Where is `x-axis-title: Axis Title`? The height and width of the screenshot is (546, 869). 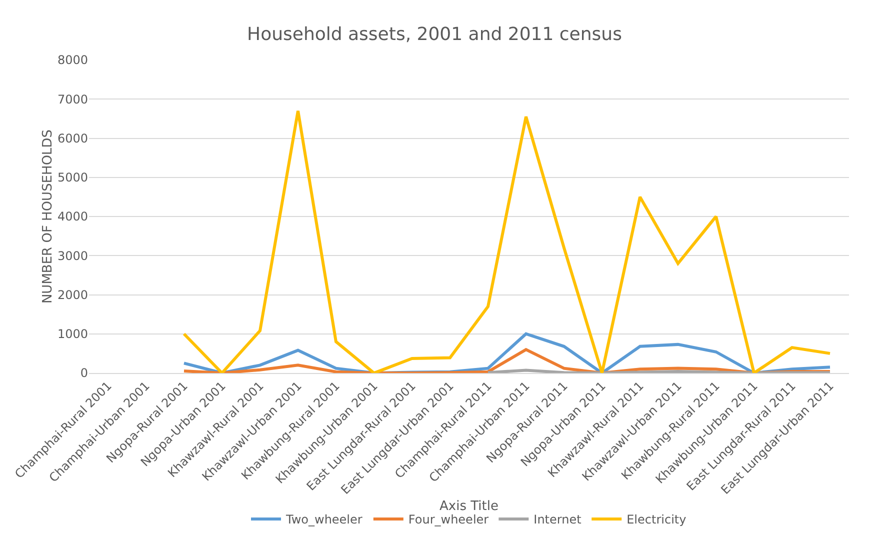 x-axis-title: Axis Title is located at coordinates (469, 506).